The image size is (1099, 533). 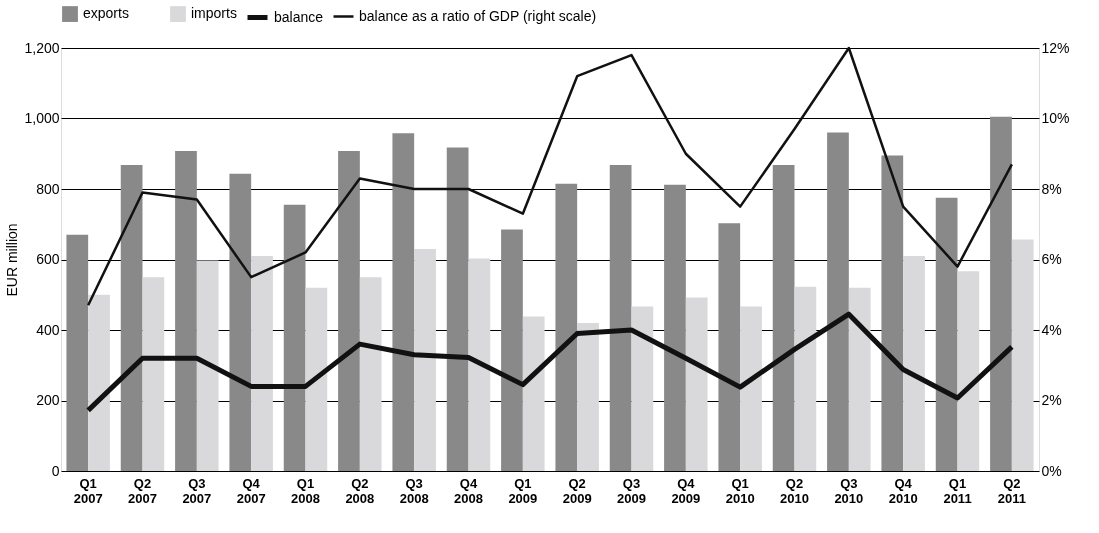 I want to click on y2-tick-label: 8%, so click(x=1051, y=188).